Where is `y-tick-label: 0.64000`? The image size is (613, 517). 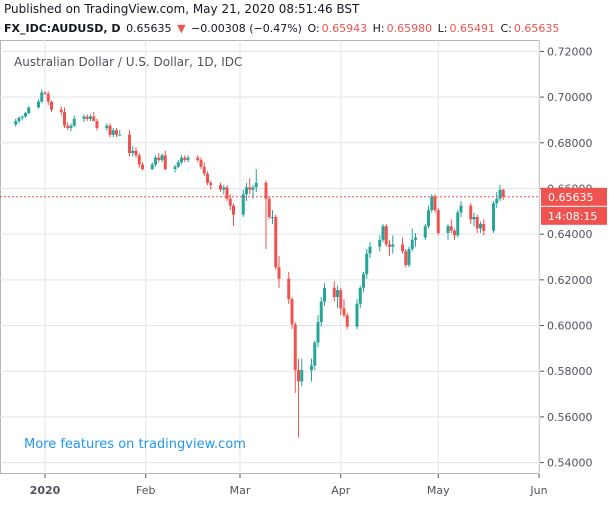 y-tick-label: 0.64000 is located at coordinates (570, 234).